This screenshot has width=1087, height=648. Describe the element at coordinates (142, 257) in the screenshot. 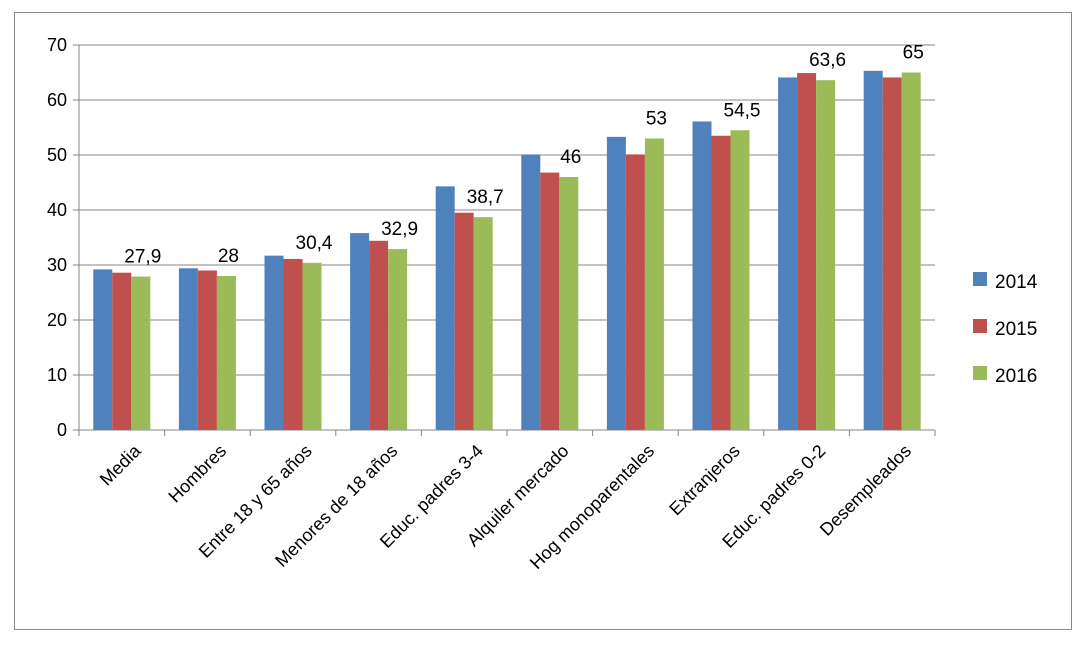

I see `data-label: 27,9` at that location.